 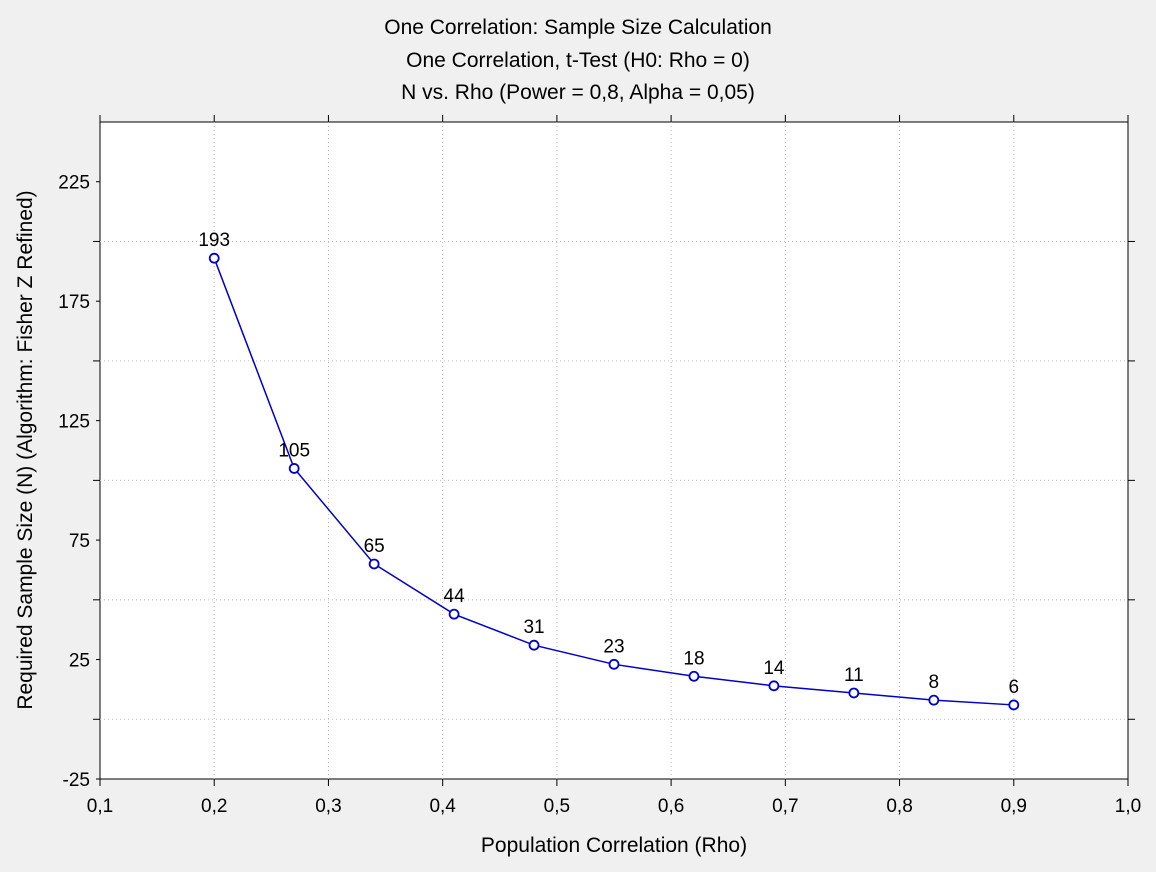 I want to click on data-label: 6, so click(x=1013, y=687).